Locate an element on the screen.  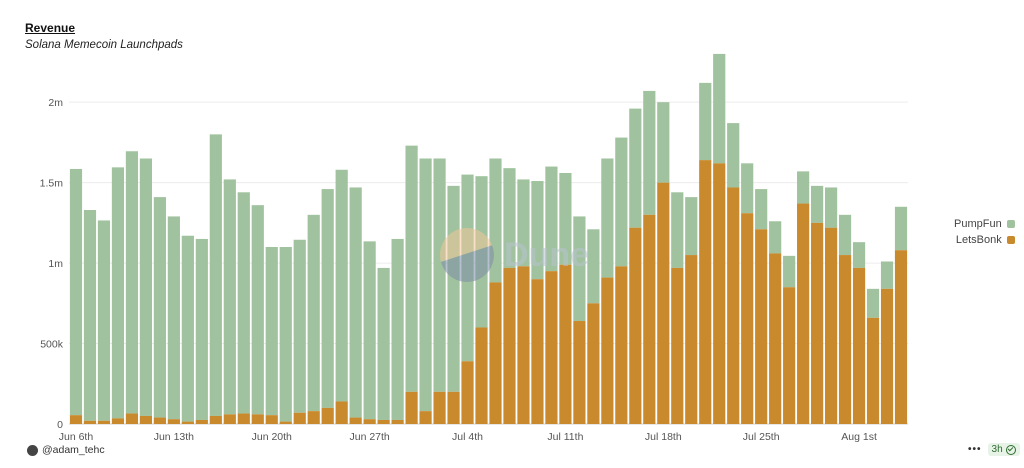
more-options-button: ••• is located at coordinates (975, 449).